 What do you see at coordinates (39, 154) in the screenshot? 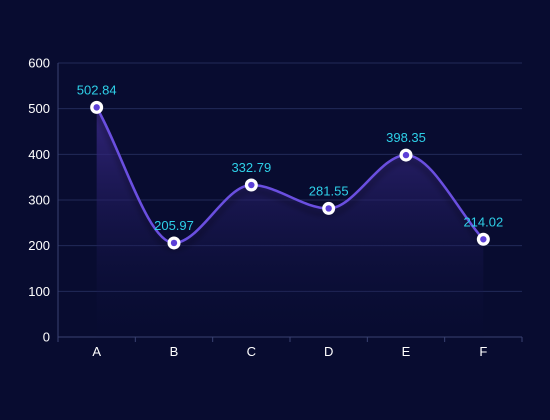
I see `y-tick-label: 400` at bounding box center [39, 154].